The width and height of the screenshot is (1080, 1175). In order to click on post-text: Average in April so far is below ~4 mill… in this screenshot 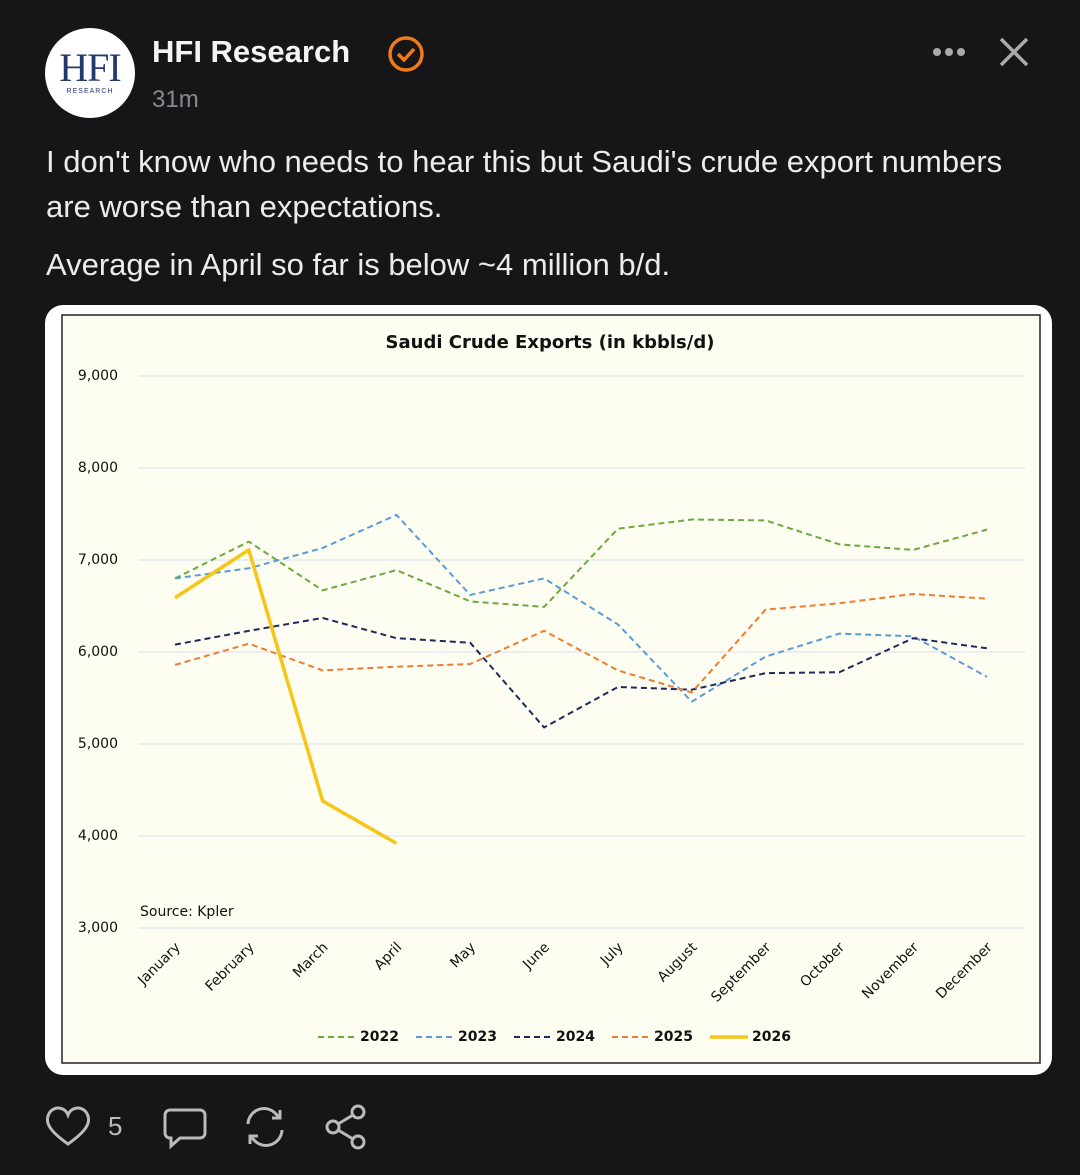, I will do `click(358, 264)`.